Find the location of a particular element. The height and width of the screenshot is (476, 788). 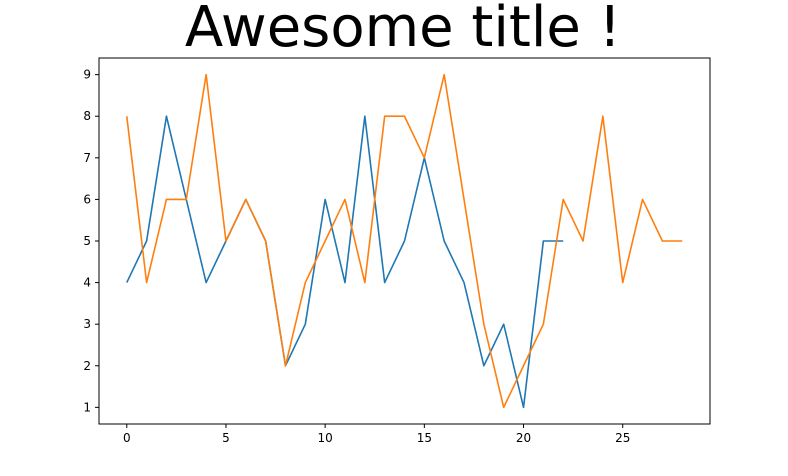

x-tick-label: 15 is located at coordinates (424, 438).